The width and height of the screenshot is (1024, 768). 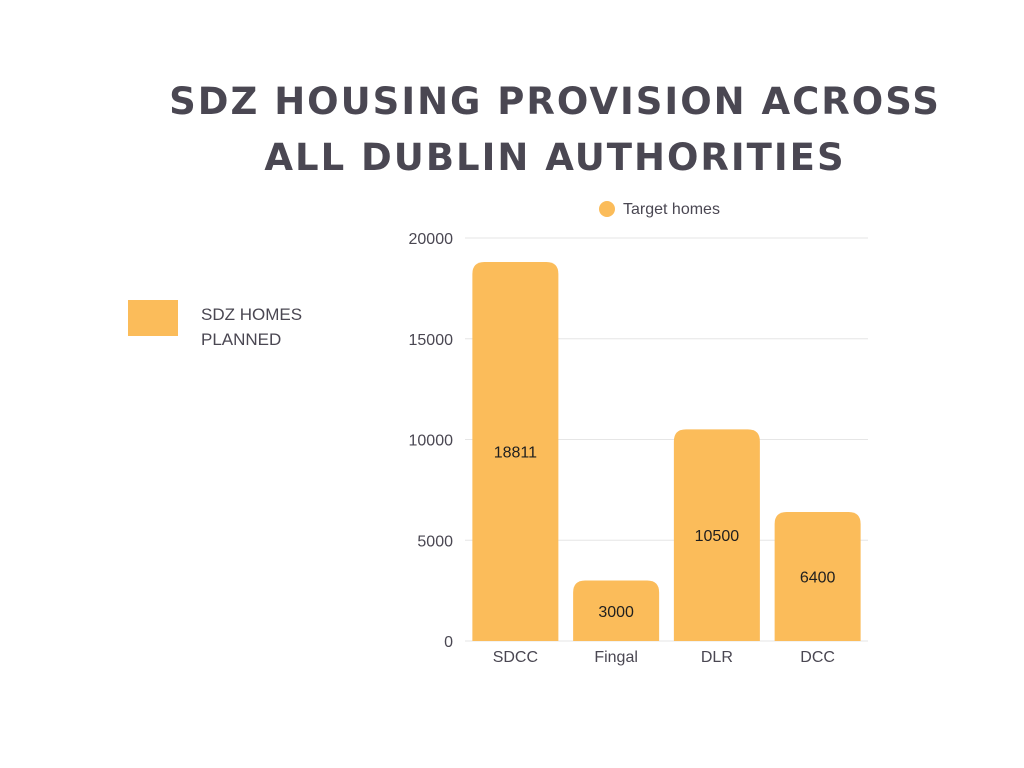 I want to click on x-tick-label: Fingal, so click(x=616, y=657).